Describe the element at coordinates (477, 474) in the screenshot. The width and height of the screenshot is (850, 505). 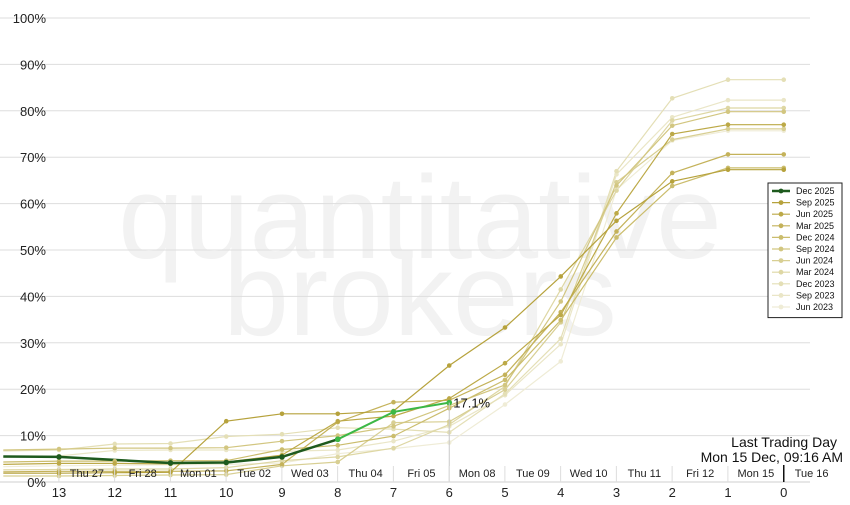
I see `day-label: Mon 08` at that location.